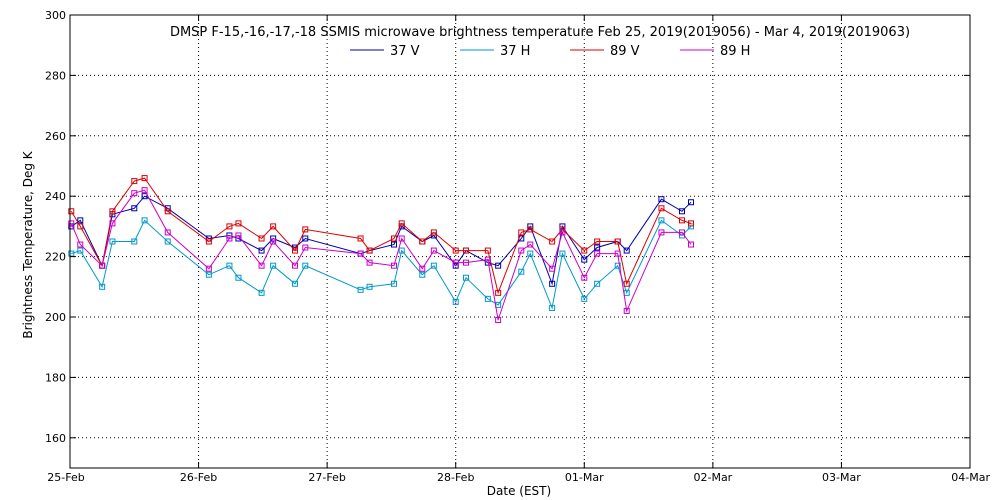 Image resolution: width=1000 pixels, height=500 pixels. I want to click on x-axis-label: Date (EST), so click(519, 491).